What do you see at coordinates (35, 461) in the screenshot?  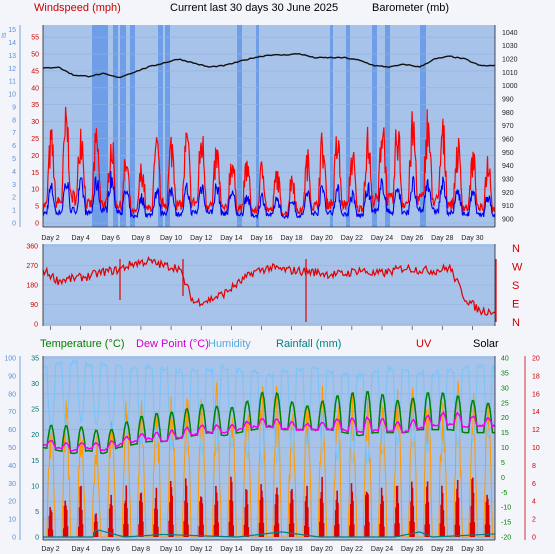 I see `rain-tick-3: 15` at bounding box center [35, 461].